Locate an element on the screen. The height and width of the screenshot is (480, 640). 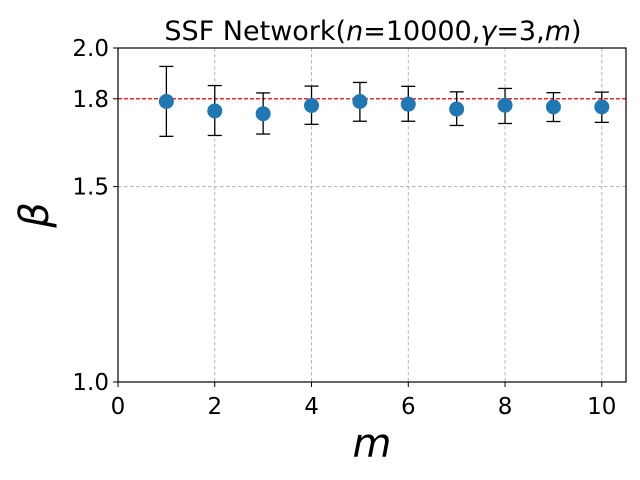
x-tick-label: 0 is located at coordinates (118, 407).